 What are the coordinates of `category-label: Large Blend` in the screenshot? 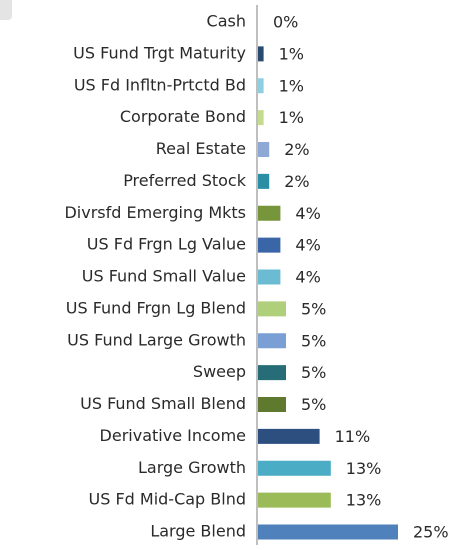 It's located at (198, 531).